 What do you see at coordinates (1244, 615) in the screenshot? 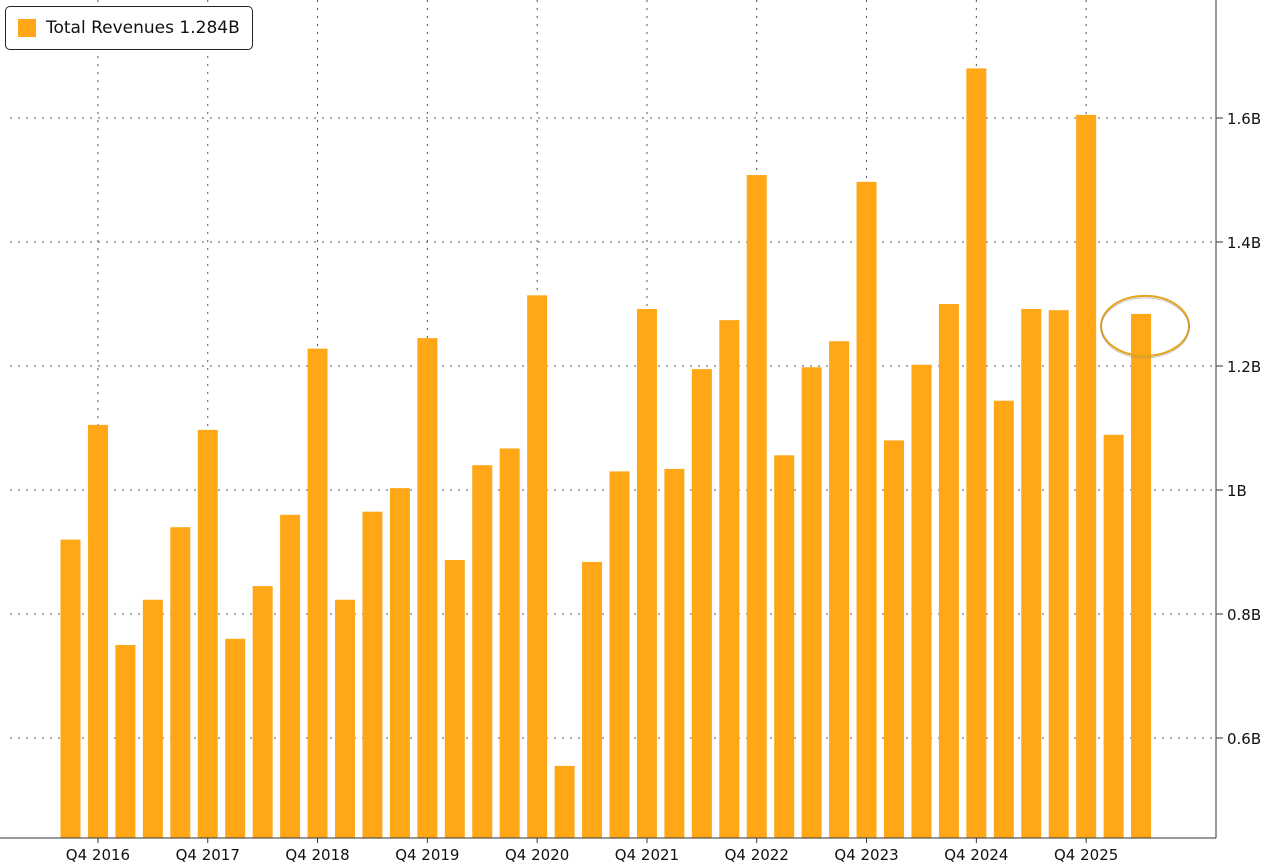
I see `y-tick-label: 0.8B` at bounding box center [1244, 615].